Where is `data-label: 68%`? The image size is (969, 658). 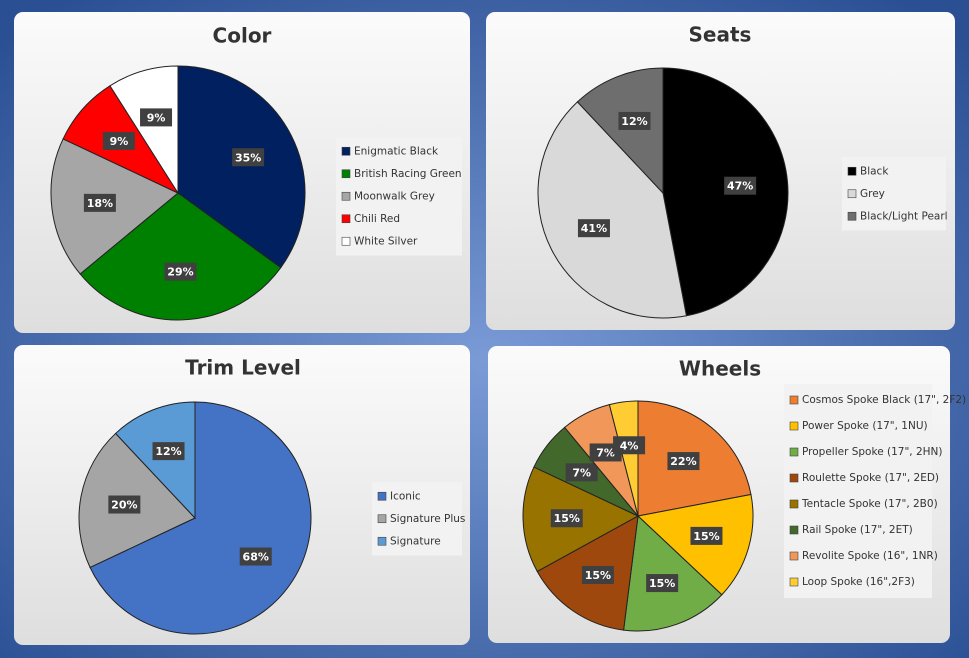 data-label: 68% is located at coordinates (256, 557).